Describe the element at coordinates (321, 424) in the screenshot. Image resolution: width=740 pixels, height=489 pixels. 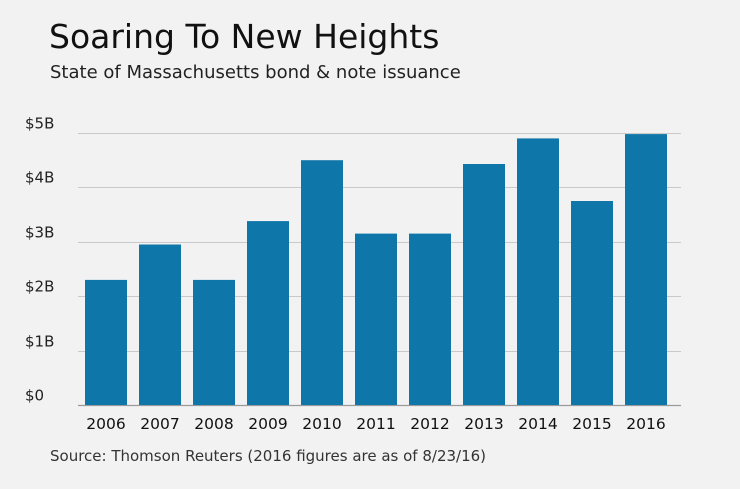
I see `x-tick-label: 2010` at that location.